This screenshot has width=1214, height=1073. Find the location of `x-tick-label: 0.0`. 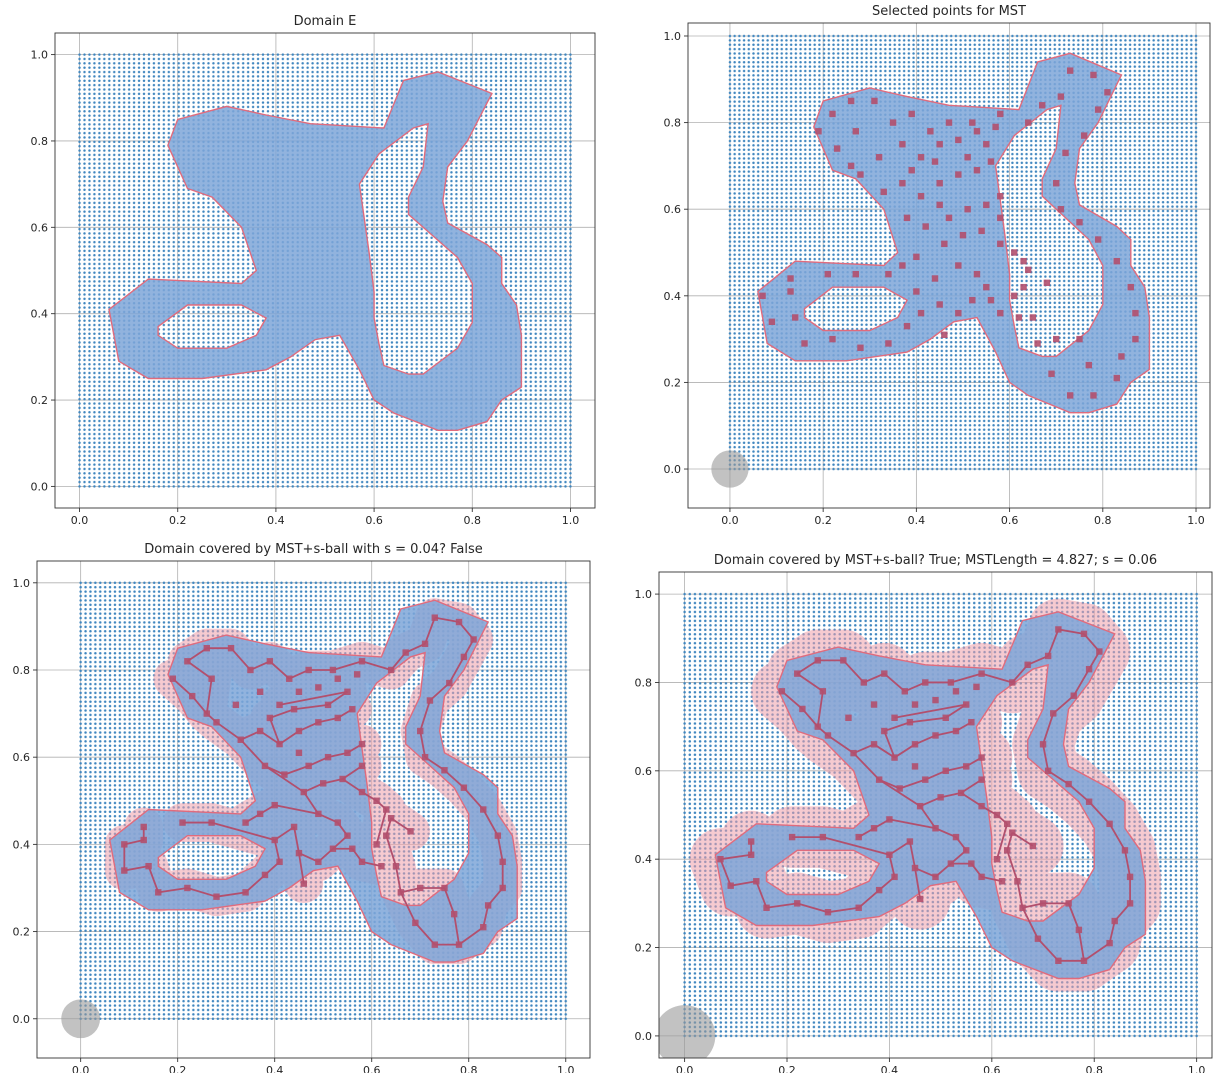

x-tick-label: 0.0 is located at coordinates (730, 520).